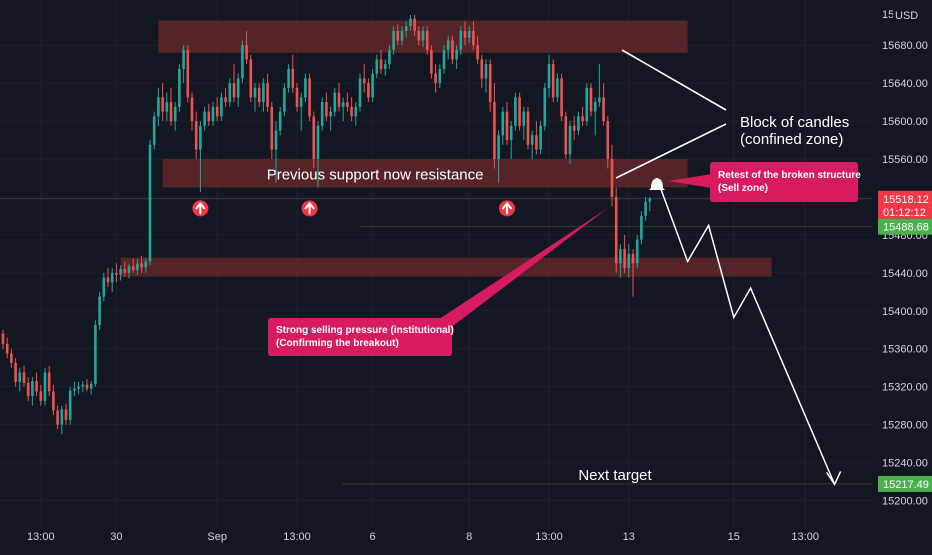 Image resolution: width=932 pixels, height=555 pixels. I want to click on block-label-line1: Block of candles, so click(794, 122).